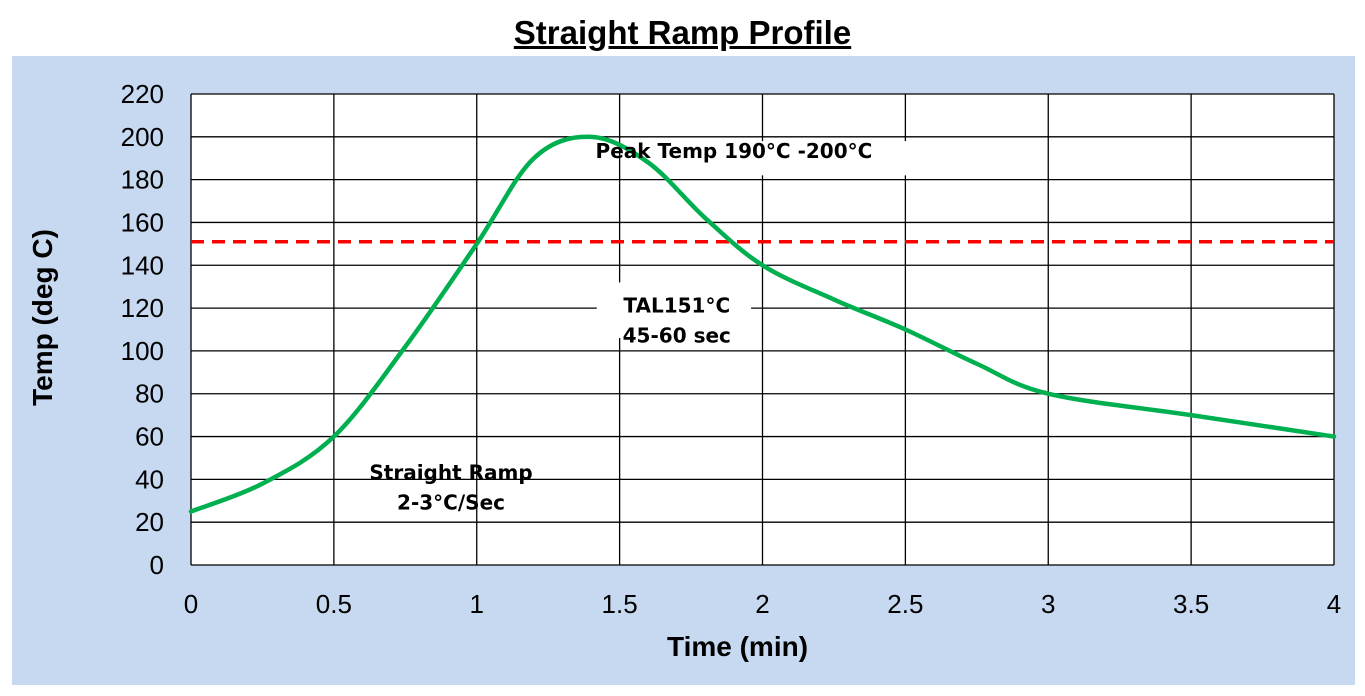 The height and width of the screenshot is (696, 1365). I want to click on y-tick-label: 200, so click(142, 137).